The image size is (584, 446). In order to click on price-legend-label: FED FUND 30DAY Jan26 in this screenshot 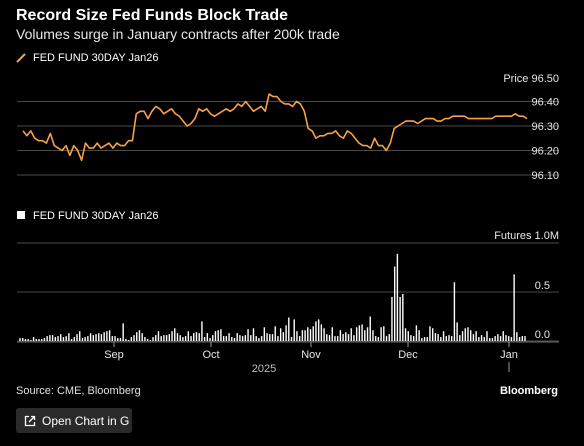, I will do `click(96, 58)`.